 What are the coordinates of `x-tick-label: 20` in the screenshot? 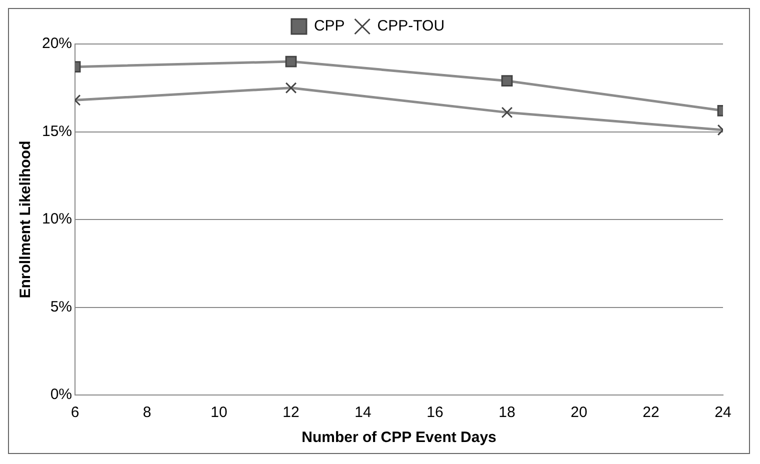 It's located at (579, 413).